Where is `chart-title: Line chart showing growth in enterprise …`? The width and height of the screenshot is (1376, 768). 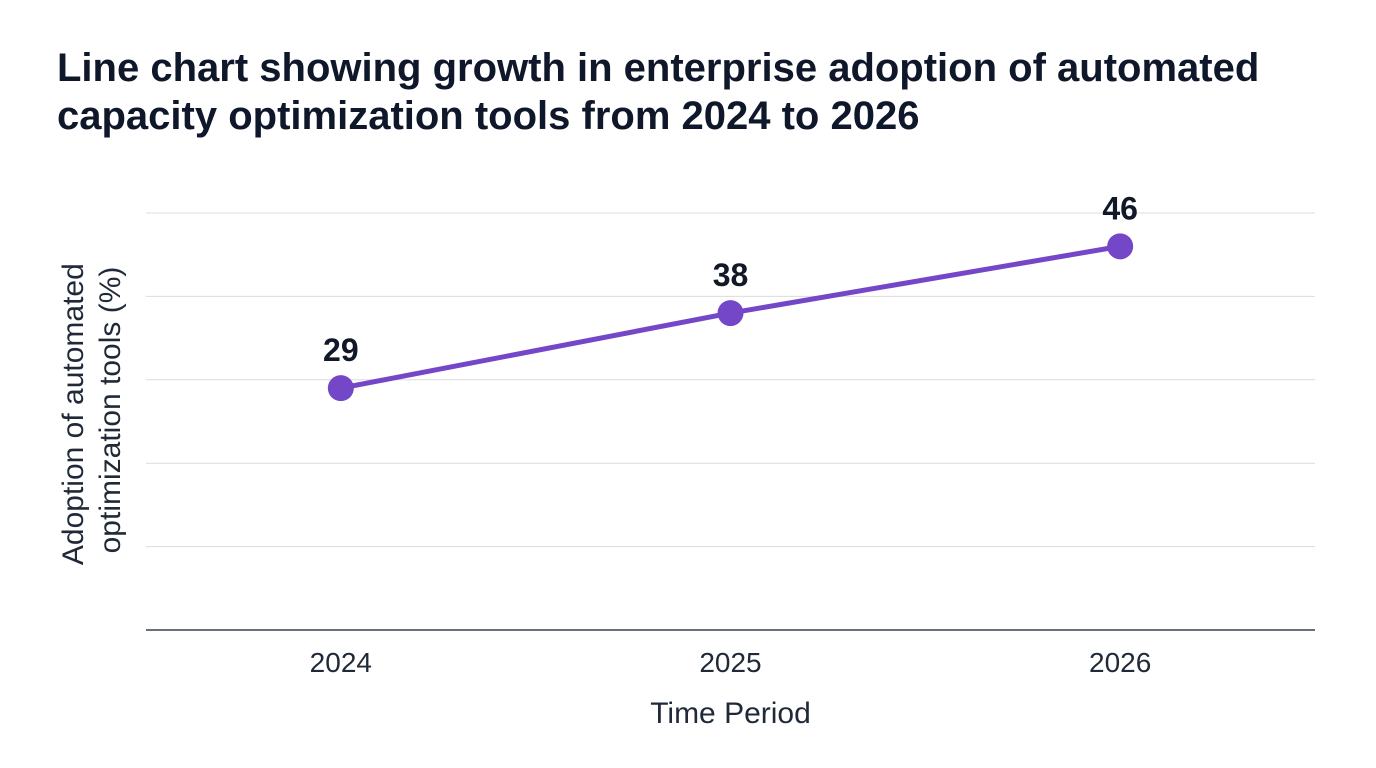 chart-title: Line chart showing growth in enterprise … is located at coordinates (658, 92).